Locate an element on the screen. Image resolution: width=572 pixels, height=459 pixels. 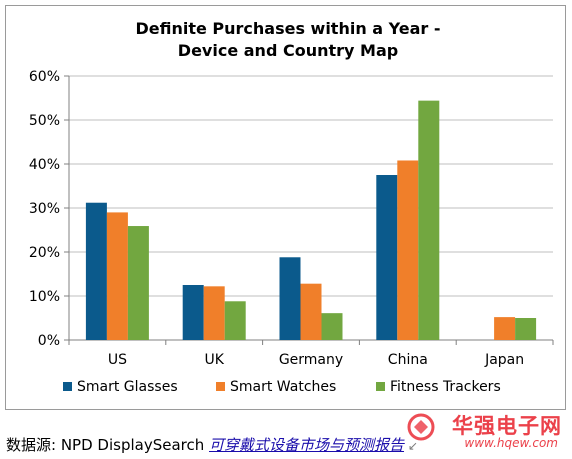
y-tick-label: 20% is located at coordinates (44, 253).